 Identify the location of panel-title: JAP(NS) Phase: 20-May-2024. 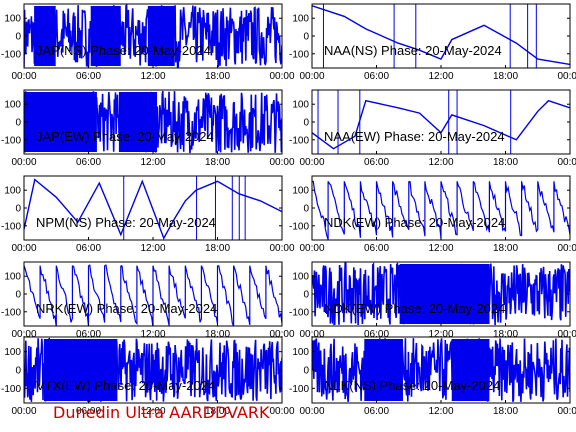
(123, 50).